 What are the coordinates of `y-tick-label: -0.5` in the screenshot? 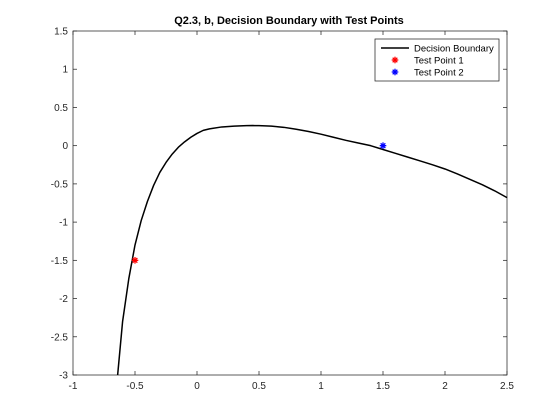 It's located at (60, 184).